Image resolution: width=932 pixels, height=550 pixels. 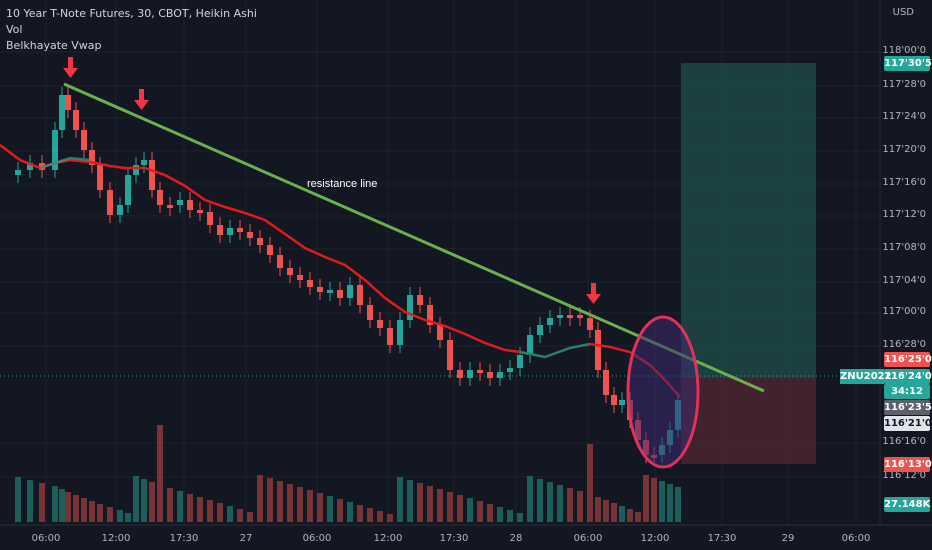 I want to click on vwap-line-segment, so click(x=65, y=163).